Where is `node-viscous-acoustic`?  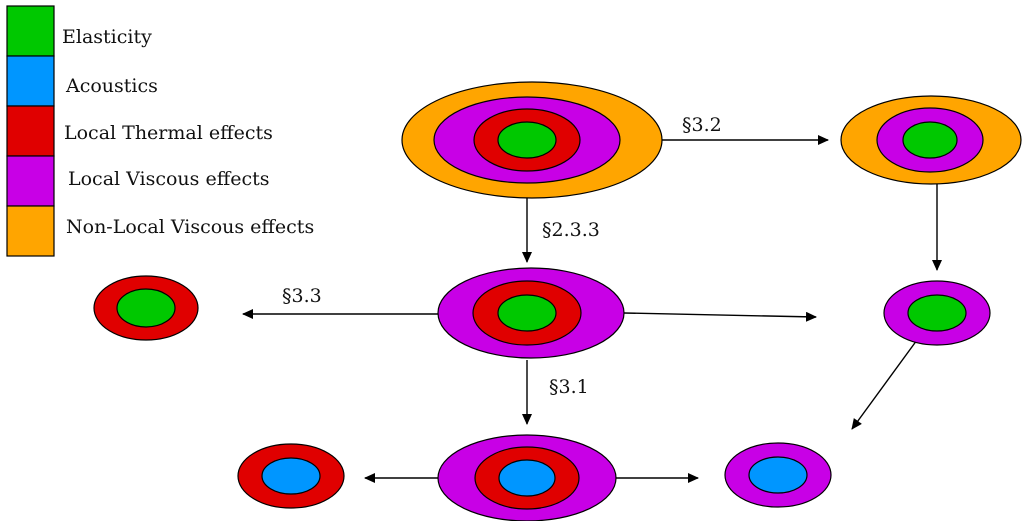
node-viscous-acoustic is located at coordinates (778, 475).